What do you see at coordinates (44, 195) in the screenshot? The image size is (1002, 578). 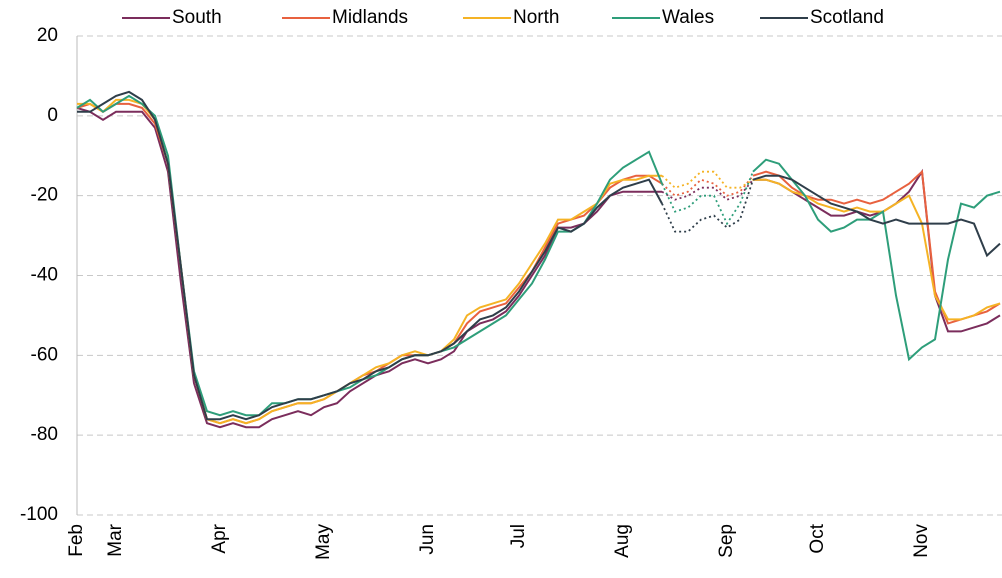 I see `y-tick-label: -20` at bounding box center [44, 195].